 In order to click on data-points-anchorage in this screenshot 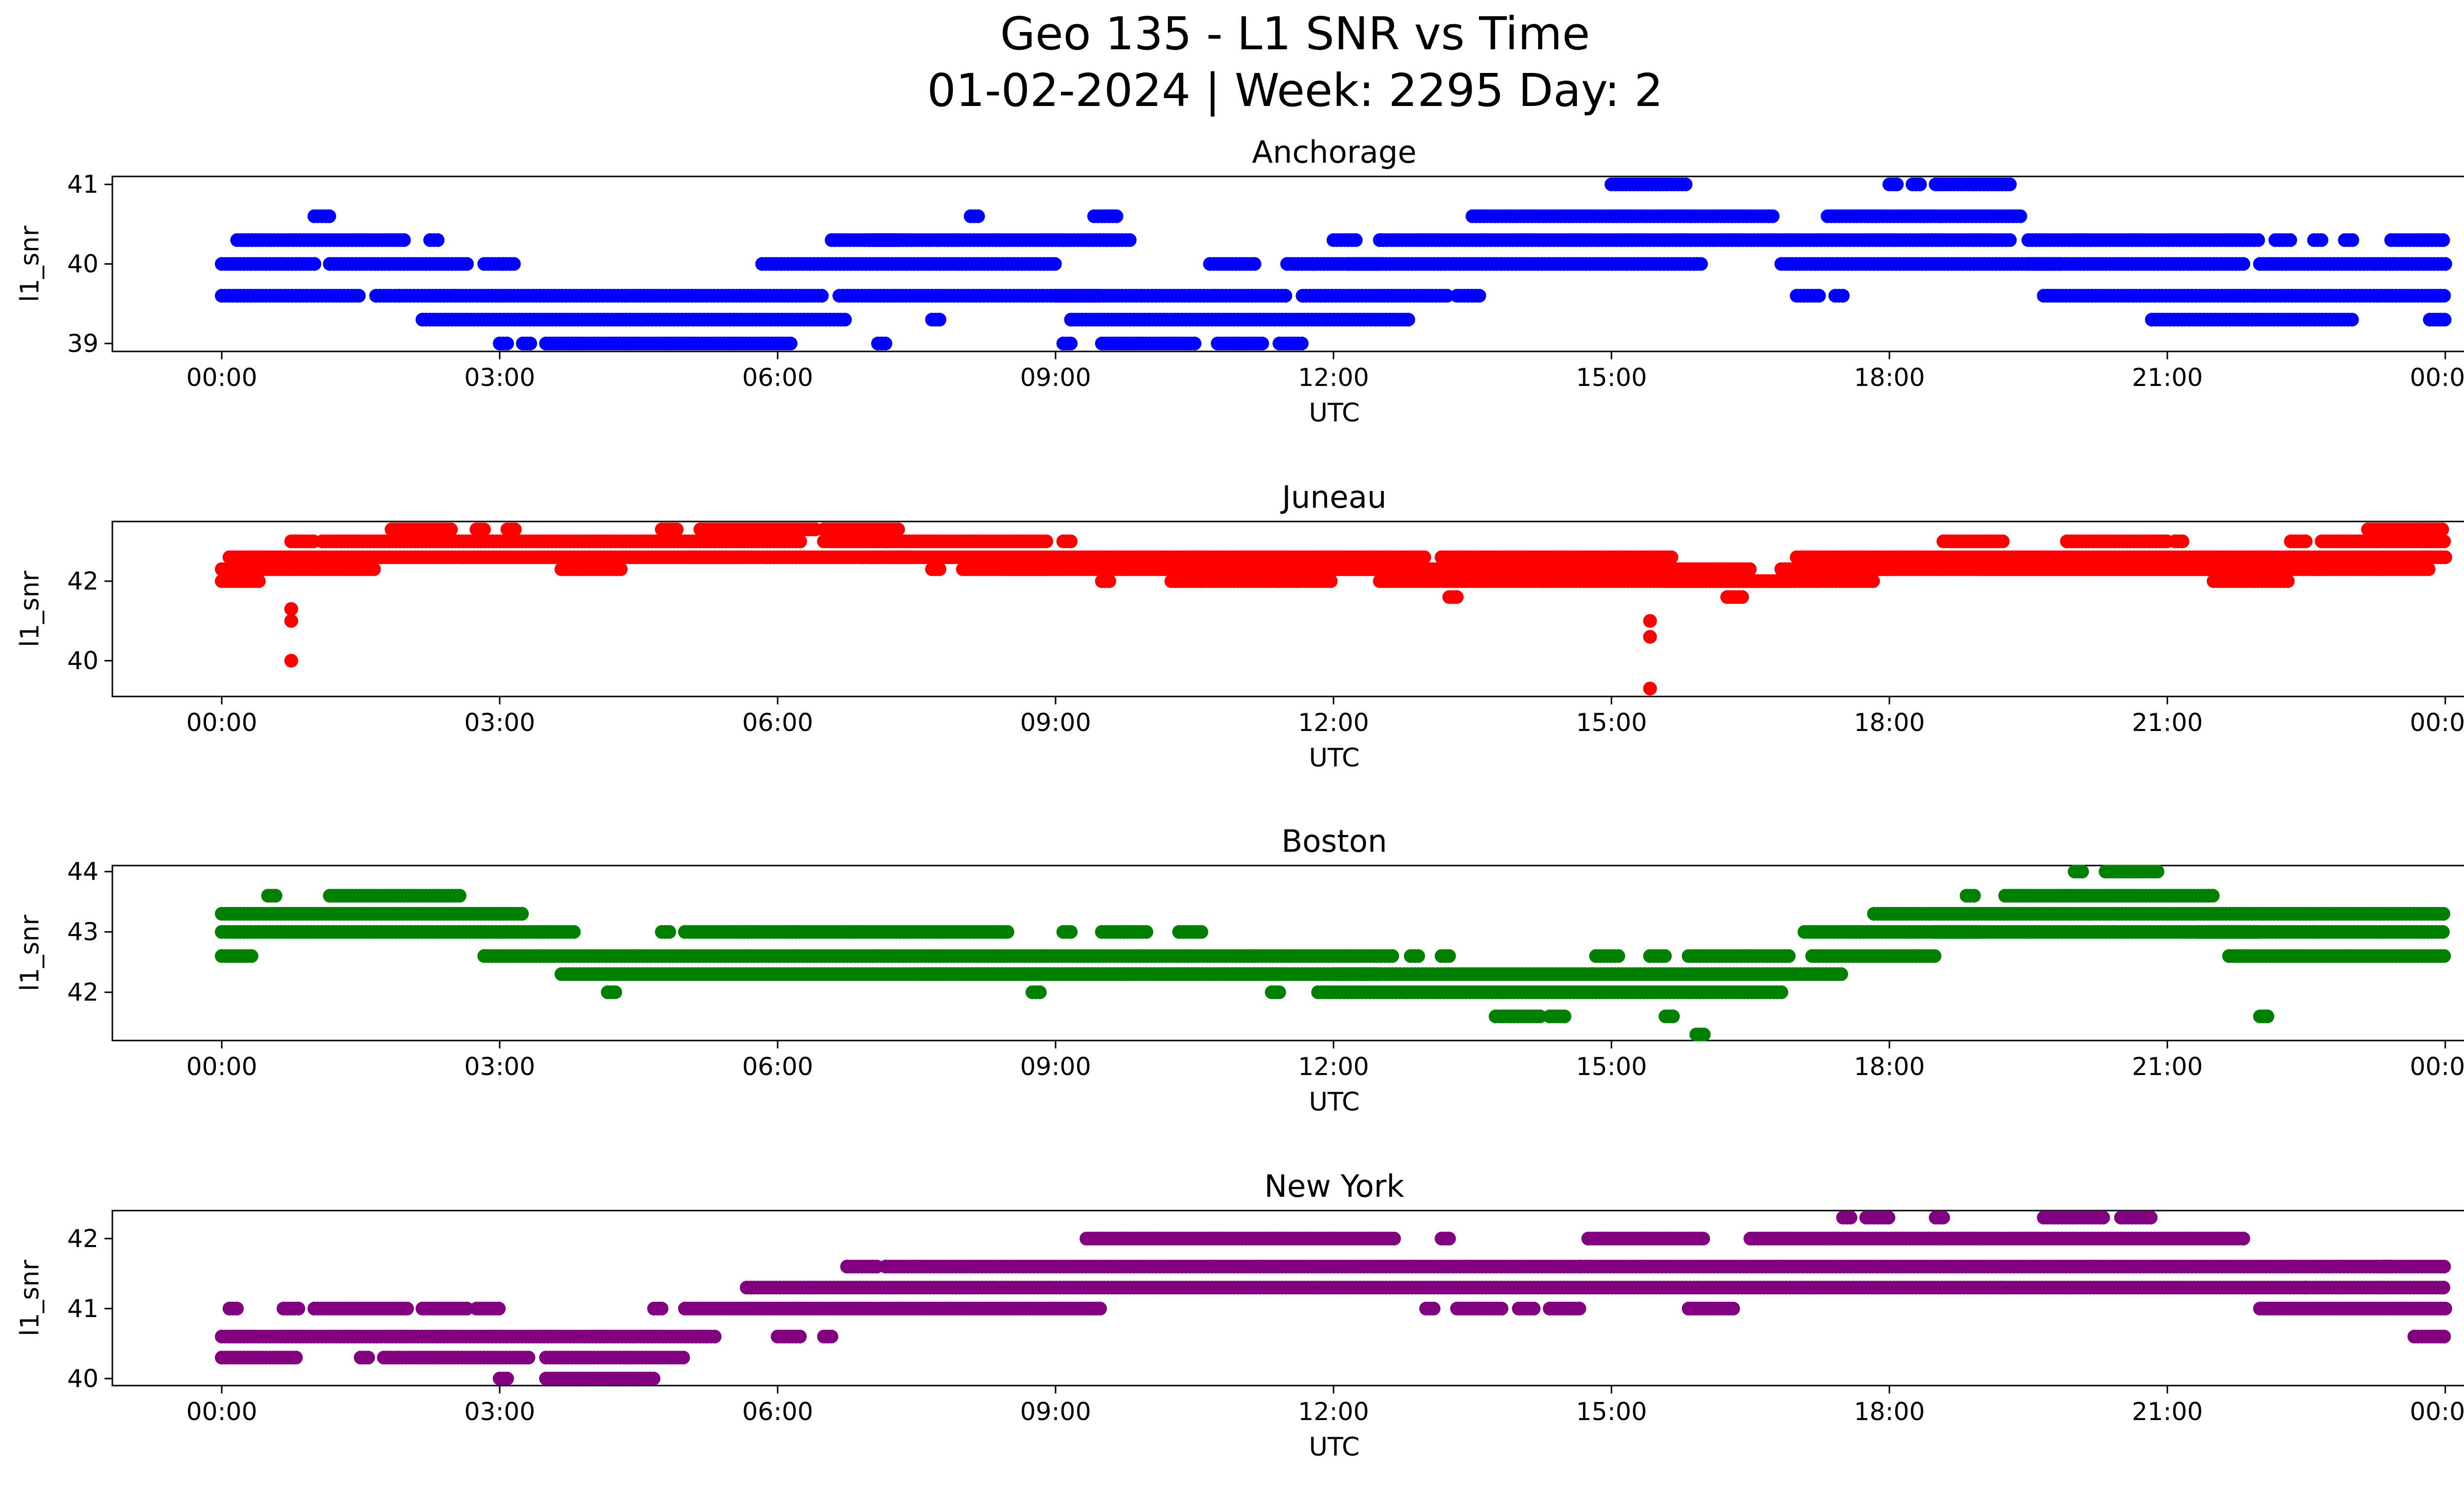, I will do `click(1333, 263)`.